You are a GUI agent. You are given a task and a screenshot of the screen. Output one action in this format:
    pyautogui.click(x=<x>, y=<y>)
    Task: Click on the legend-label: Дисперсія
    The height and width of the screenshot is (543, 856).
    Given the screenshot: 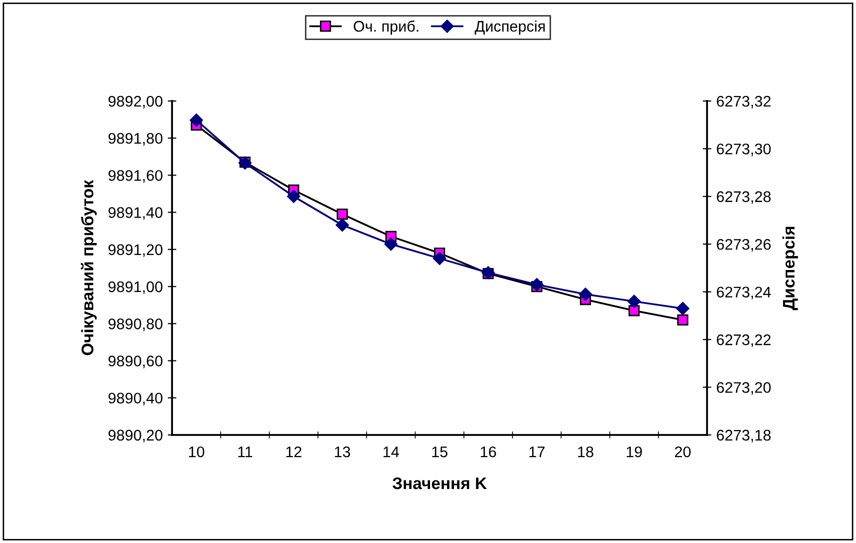 What is the action you would take?
    pyautogui.click(x=509, y=27)
    